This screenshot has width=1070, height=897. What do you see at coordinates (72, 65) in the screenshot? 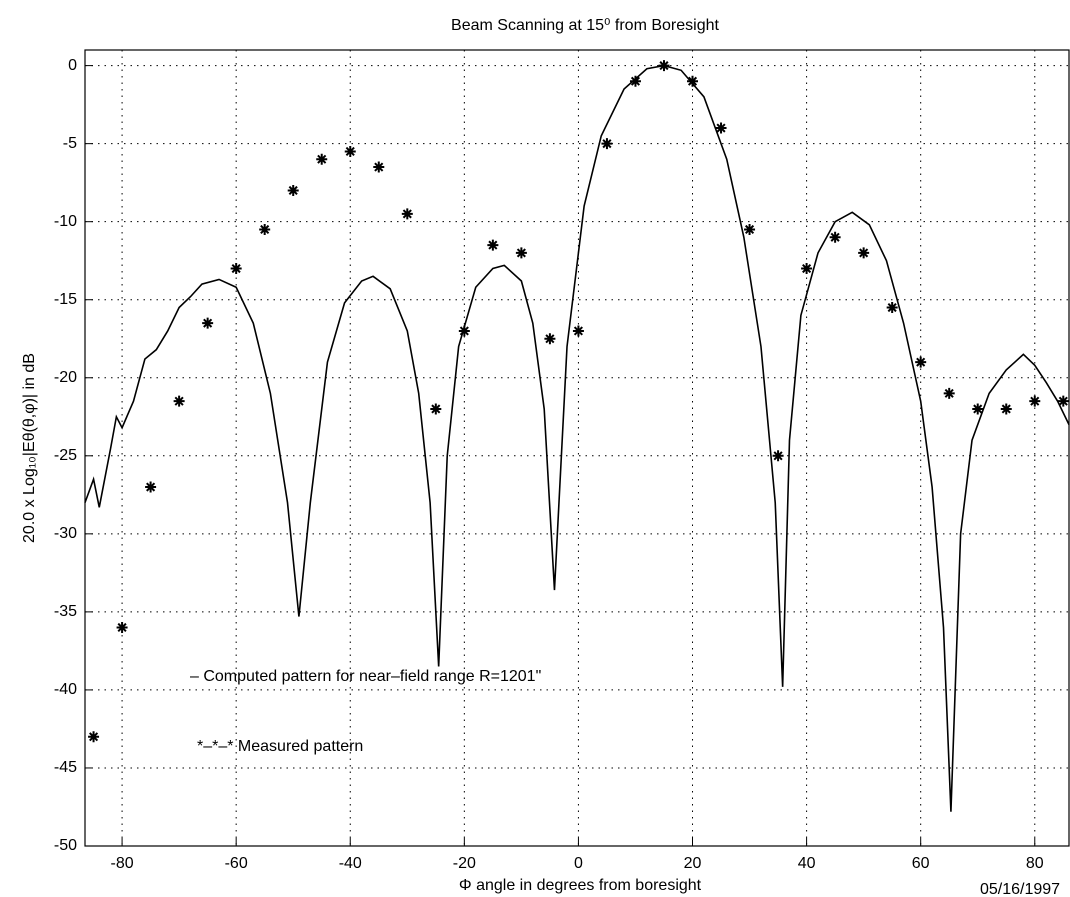
I see `y-tick-label: 0` at bounding box center [72, 65].